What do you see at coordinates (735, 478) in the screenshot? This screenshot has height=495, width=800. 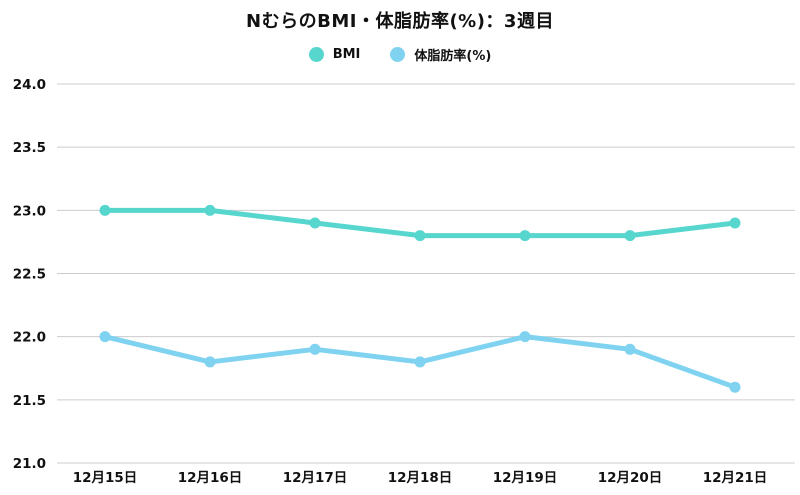 I see `x-tick-label: 12月21日` at bounding box center [735, 478].